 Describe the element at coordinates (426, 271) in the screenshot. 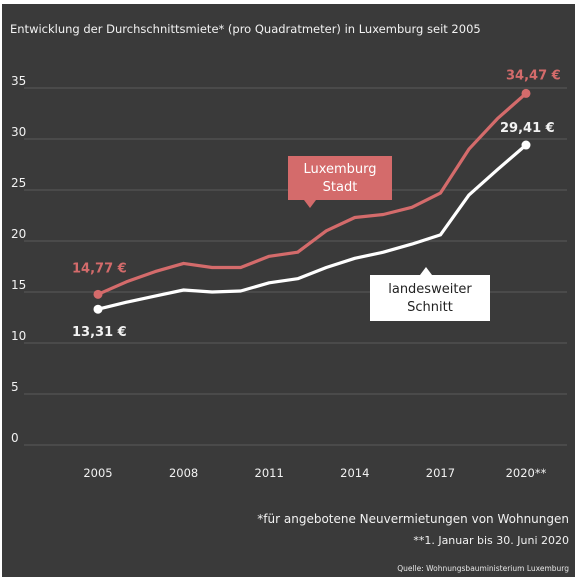

I see `legend-pointer-national` at that location.